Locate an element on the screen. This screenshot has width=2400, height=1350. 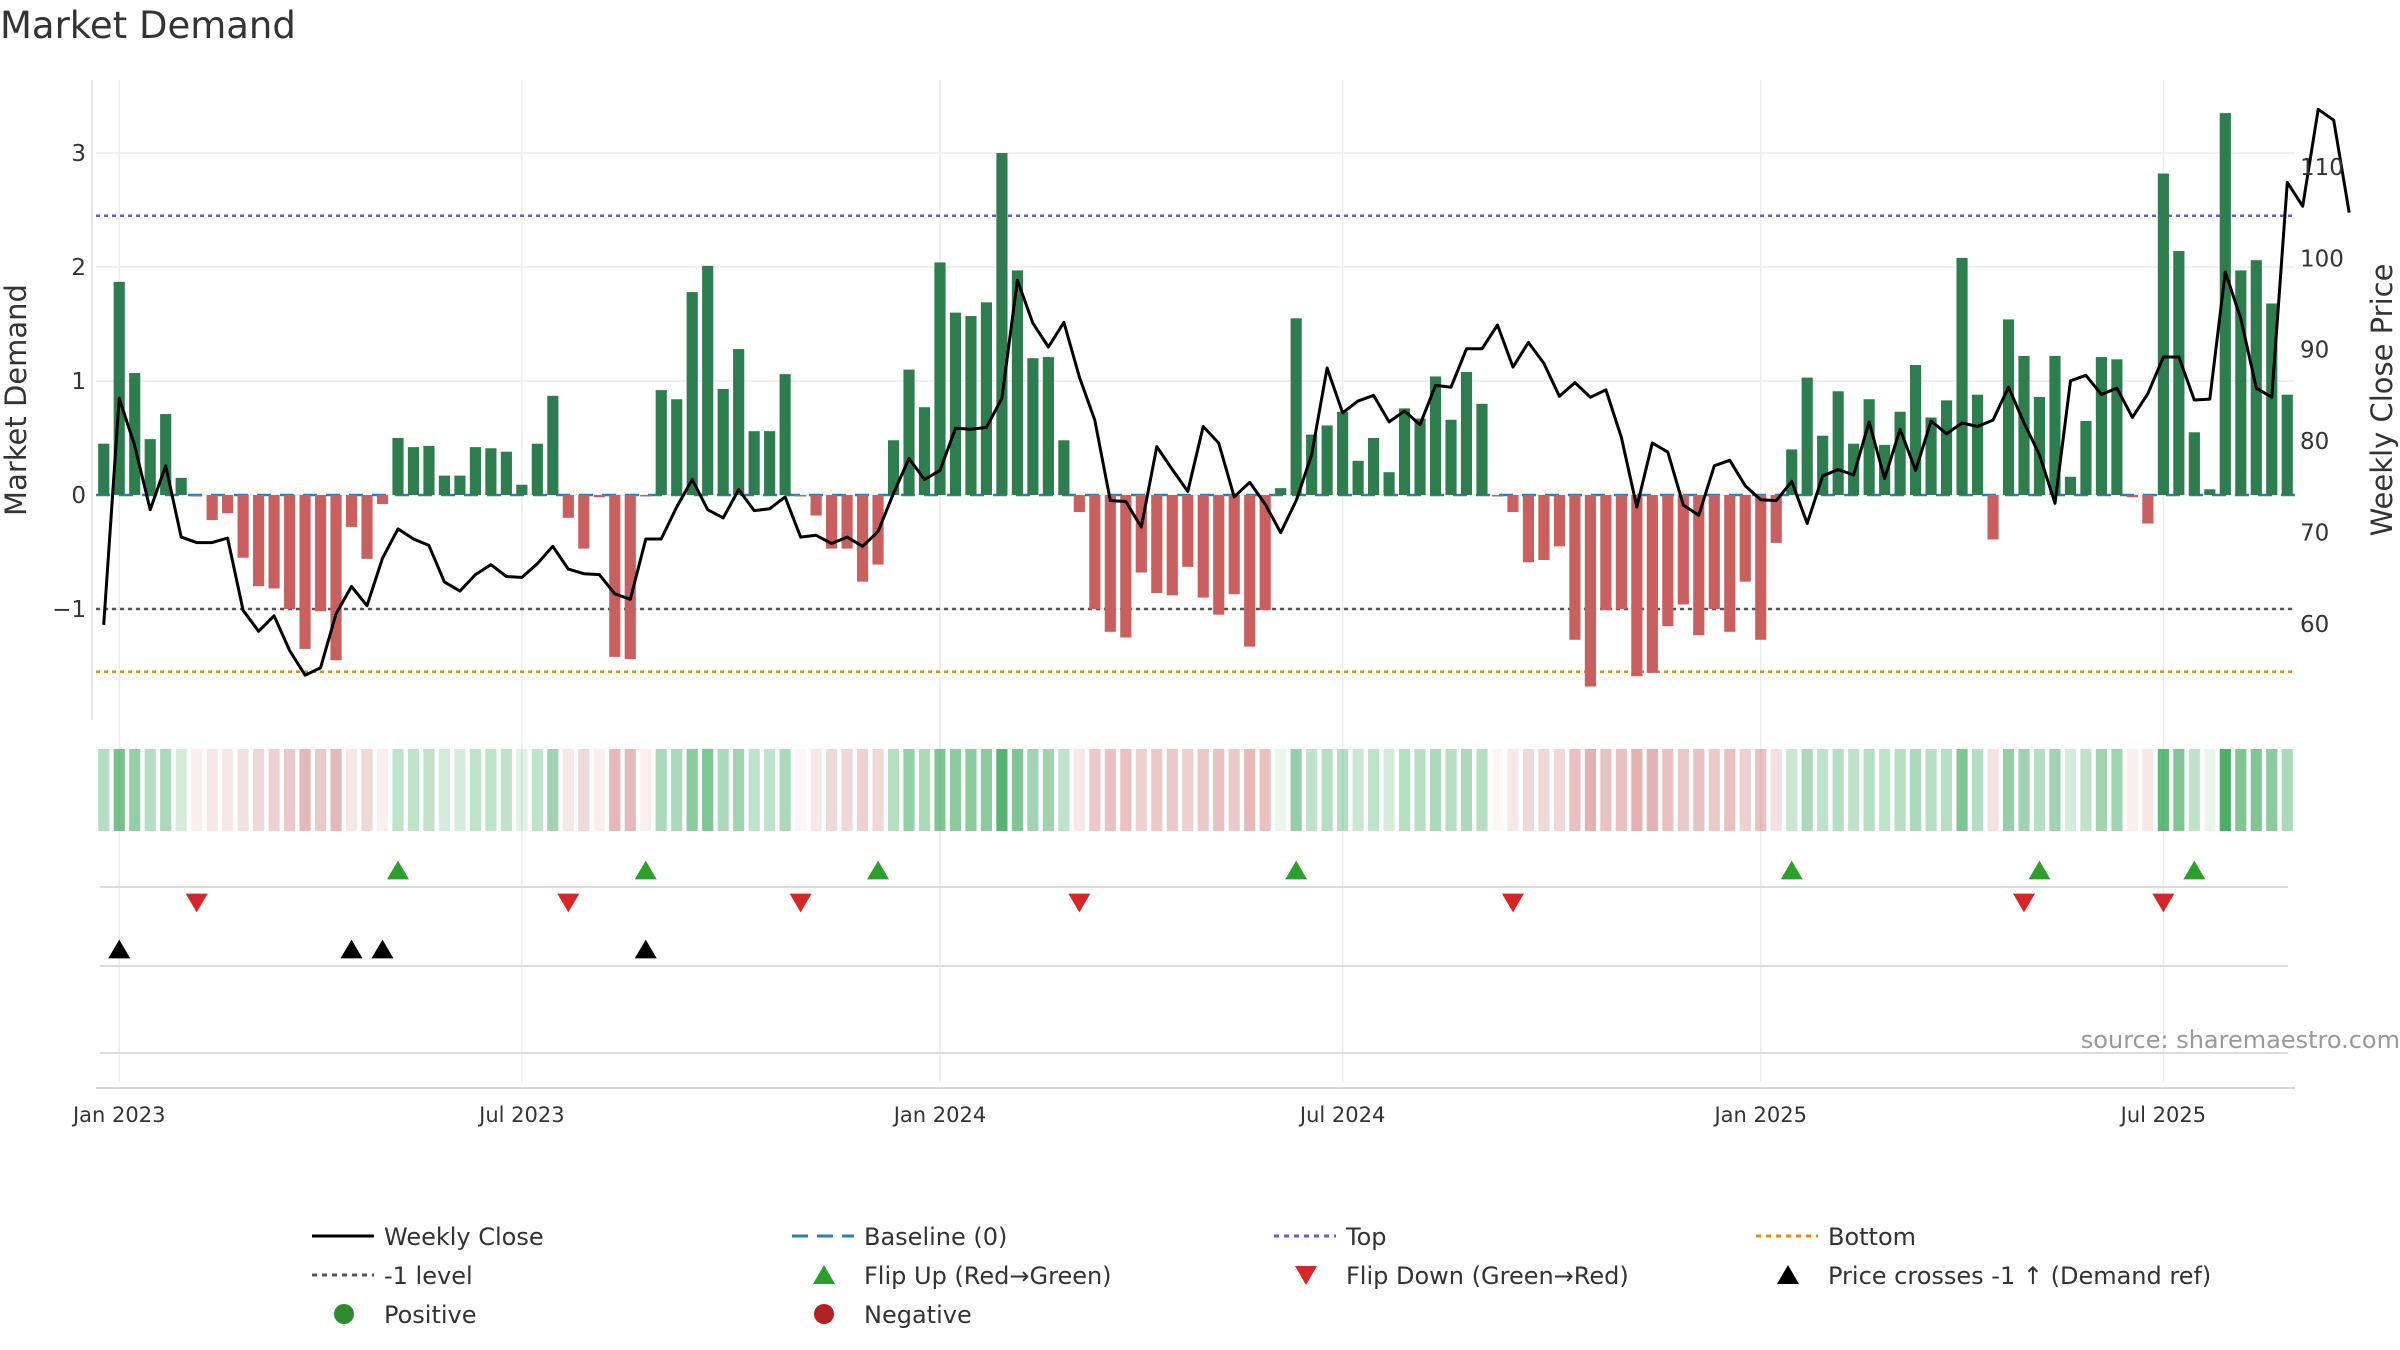
x-tick-label: Jul 2024 is located at coordinates (1341, 1115).